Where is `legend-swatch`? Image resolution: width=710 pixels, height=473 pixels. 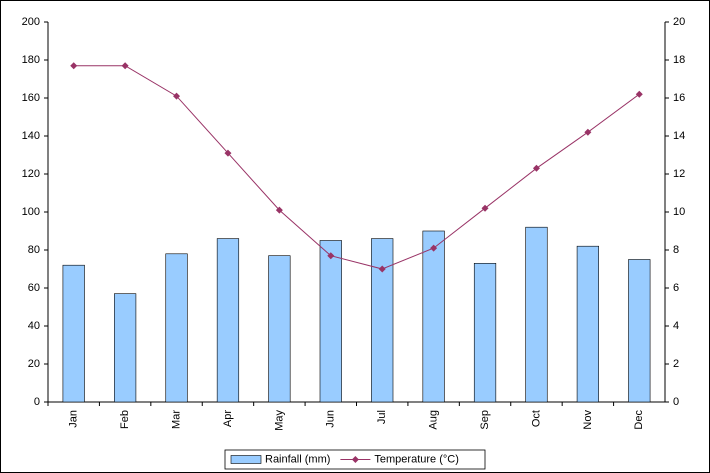
legend-swatch is located at coordinates (246, 459).